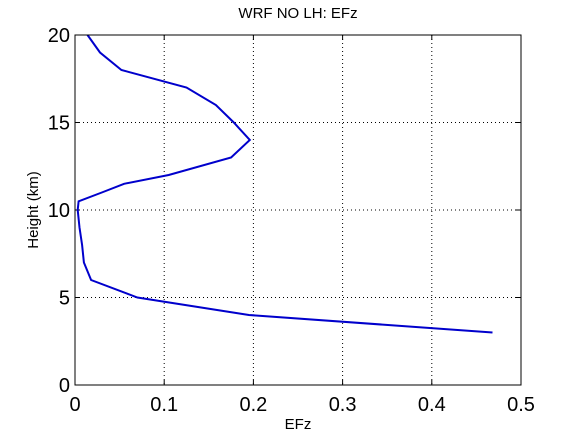  What do you see at coordinates (301, 405) in the screenshot?
I see `x-tick-labels: 0 0.1 0.2 0.3 0.4 0.5` at bounding box center [301, 405].